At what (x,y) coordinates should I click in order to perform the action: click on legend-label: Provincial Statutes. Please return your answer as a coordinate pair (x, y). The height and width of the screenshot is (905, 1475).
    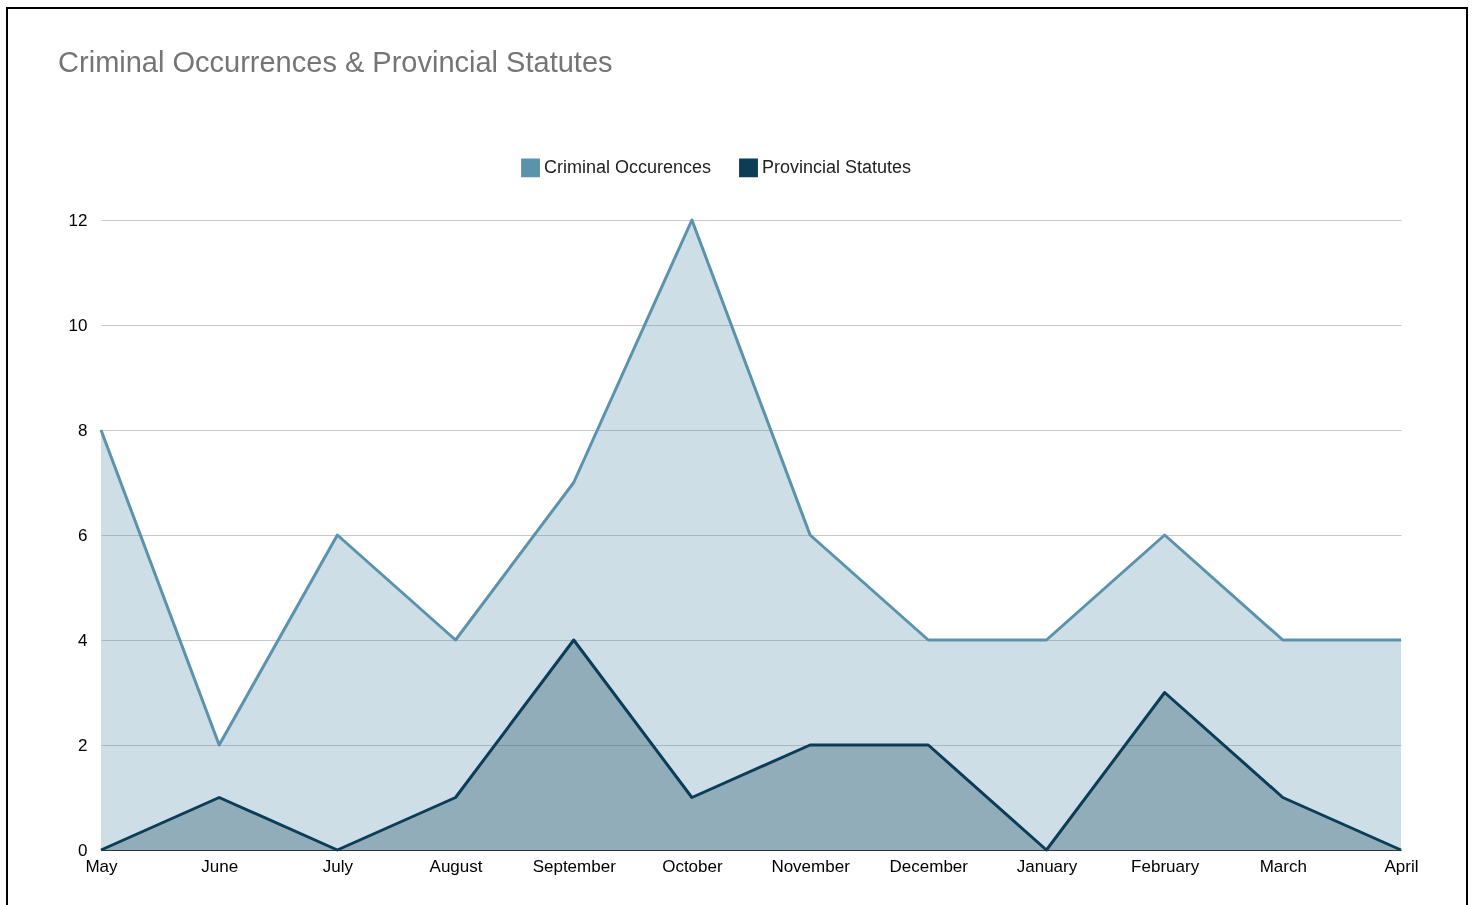
    Looking at the image, I should click on (837, 166).